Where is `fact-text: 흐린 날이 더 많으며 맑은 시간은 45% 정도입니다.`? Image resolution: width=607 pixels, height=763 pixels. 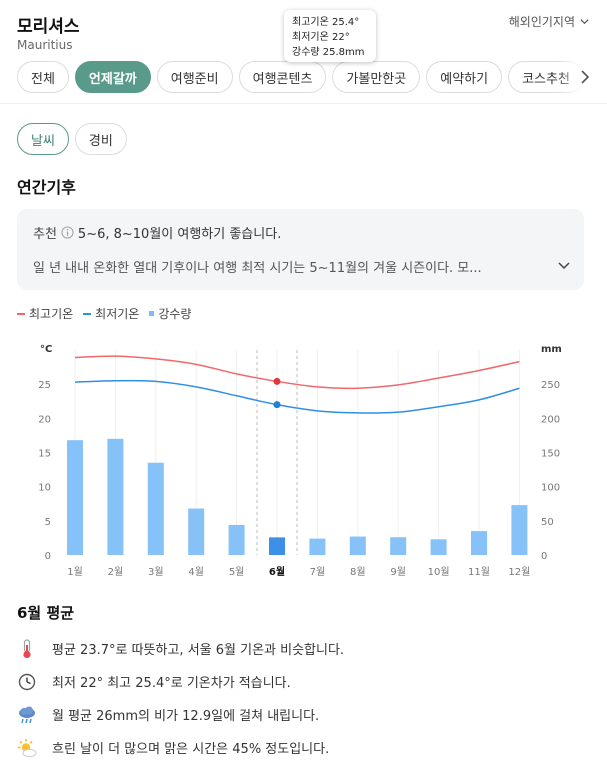 fact-text: 흐린 날이 더 많으며 맑은 시간은 45% 정도입니다. is located at coordinates (191, 749).